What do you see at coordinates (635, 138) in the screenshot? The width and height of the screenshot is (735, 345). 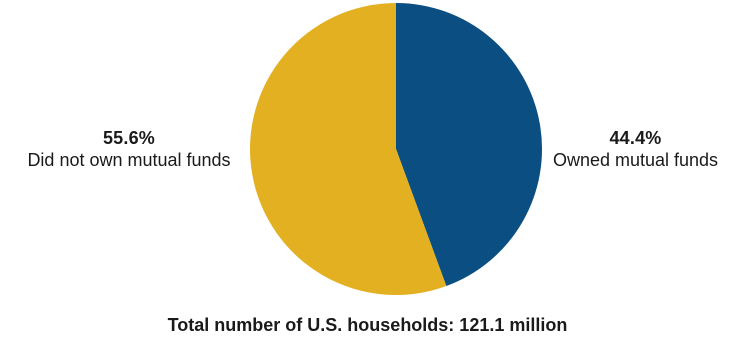 I see `slice-percent-owned: 44.4%` at bounding box center [635, 138].